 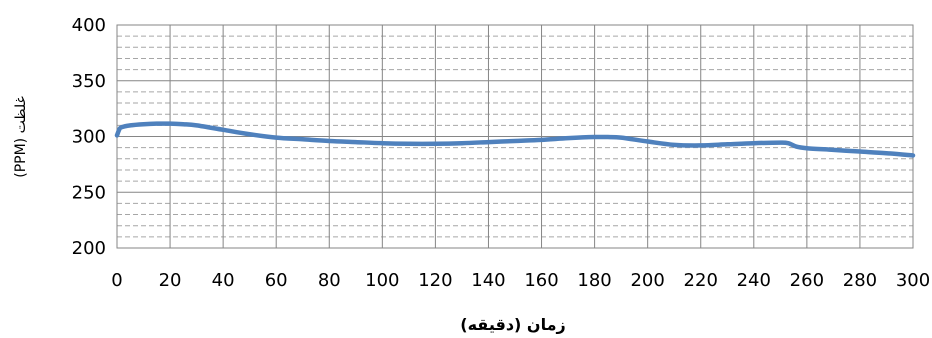 What do you see at coordinates (541, 280) in the screenshot?
I see `x-tick-label: 160` at bounding box center [541, 280].